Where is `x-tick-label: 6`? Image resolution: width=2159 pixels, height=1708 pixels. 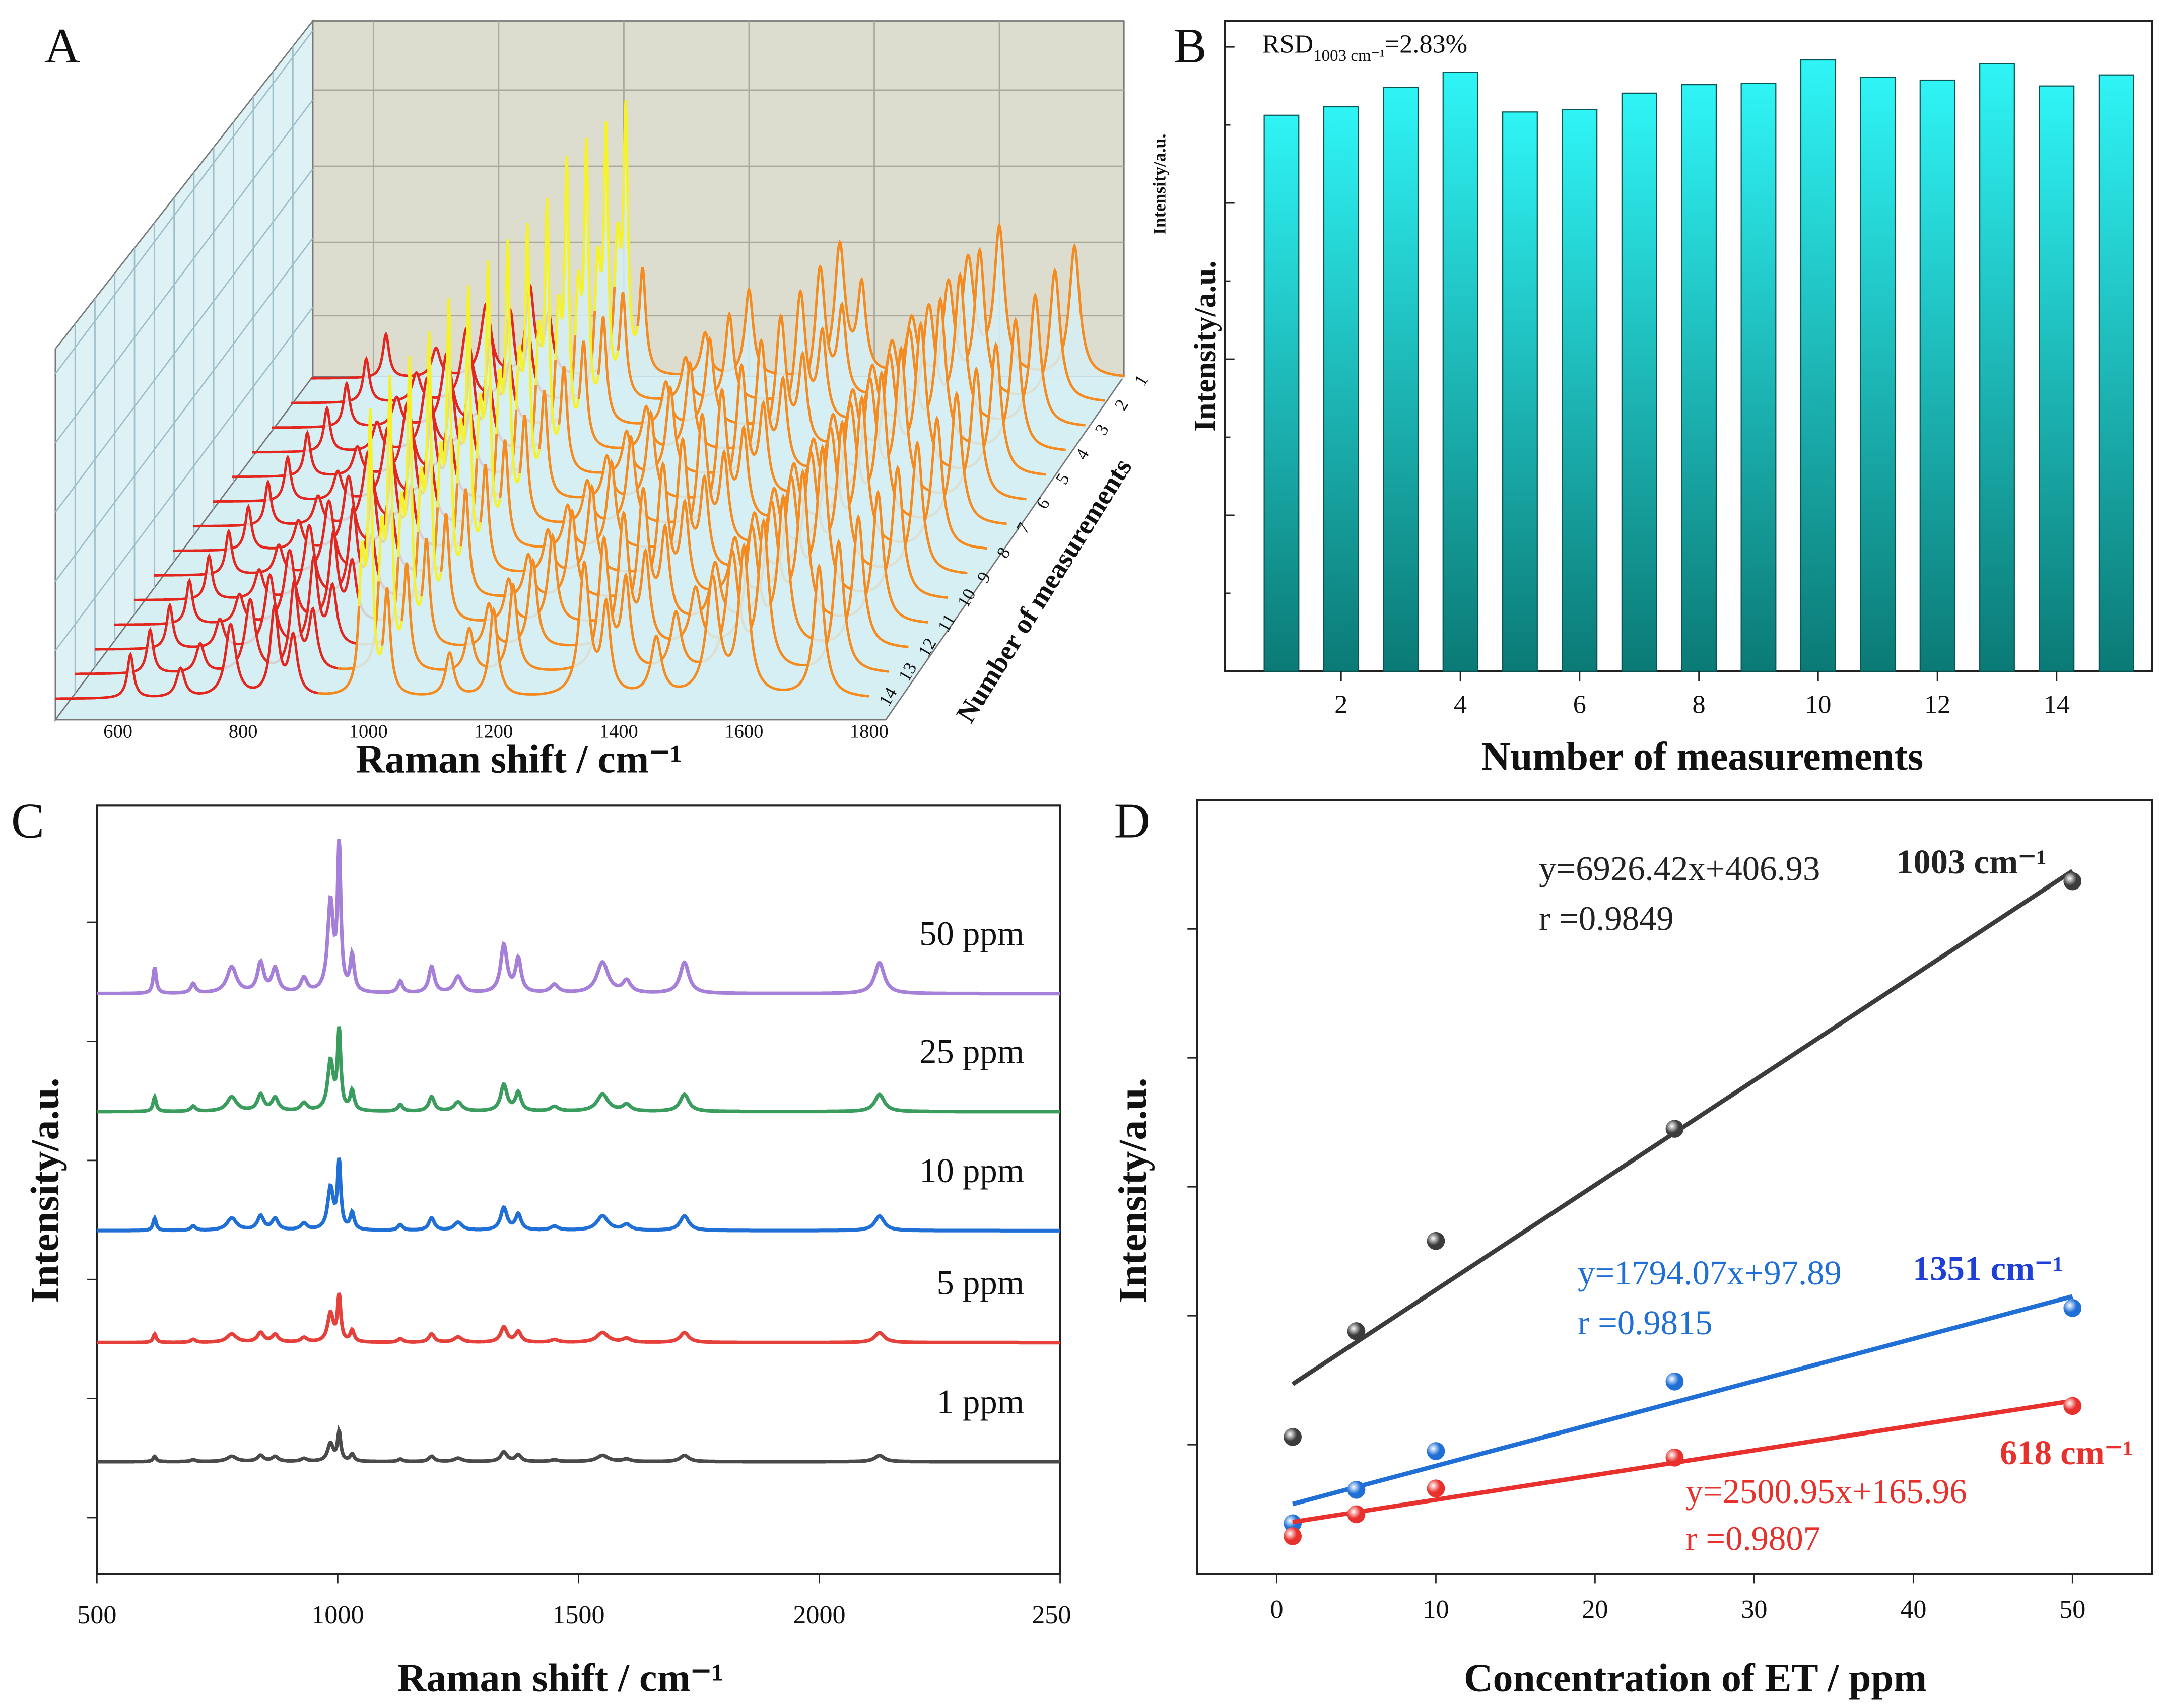
x-tick-label: 6 is located at coordinates (1579, 704).